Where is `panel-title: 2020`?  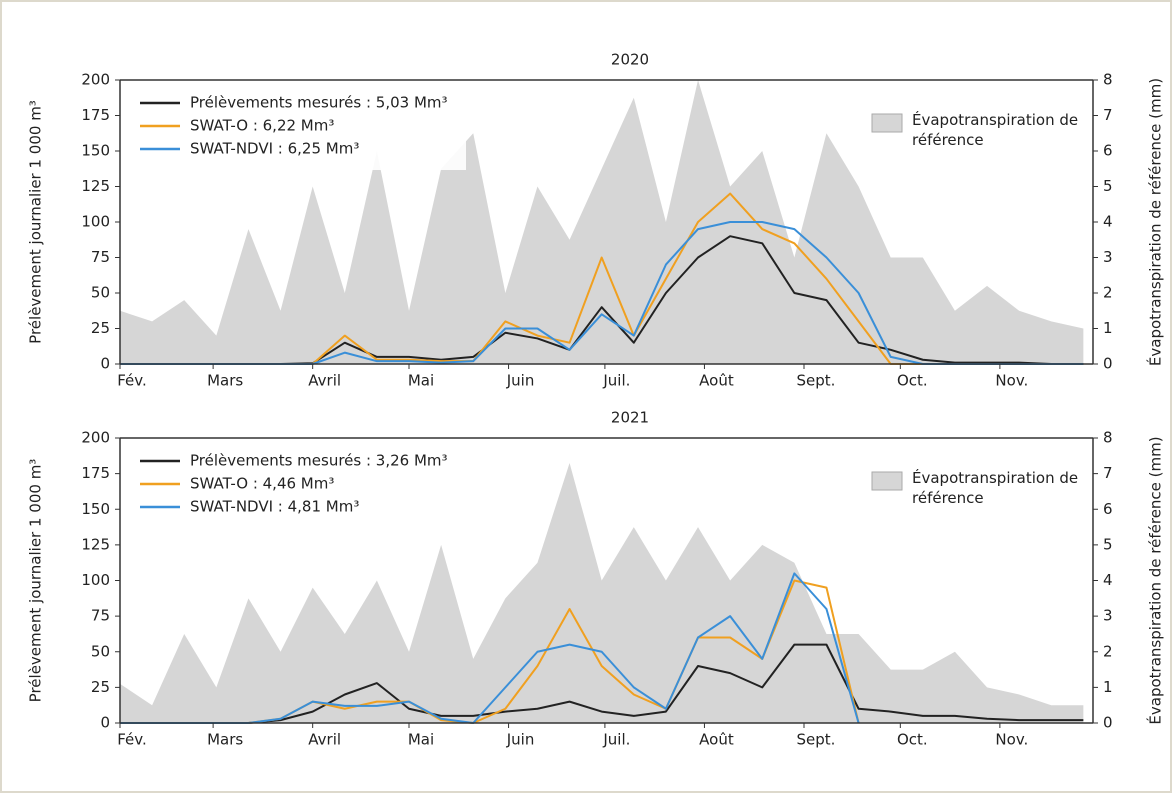 panel-title: 2020 is located at coordinates (630, 60).